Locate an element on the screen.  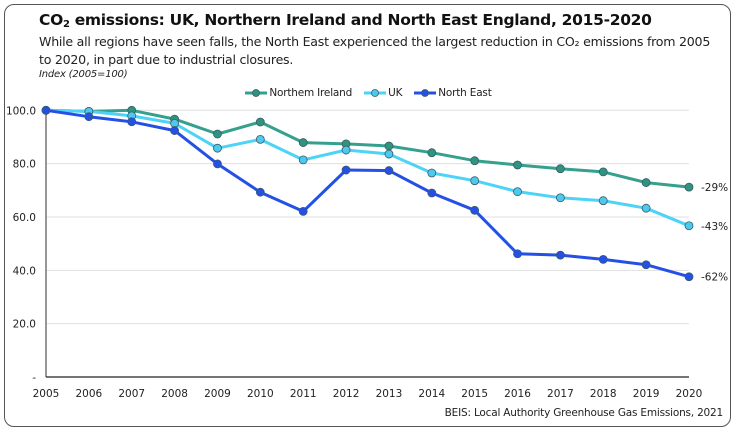
x-tick-label: 2007 is located at coordinates (131, 394).